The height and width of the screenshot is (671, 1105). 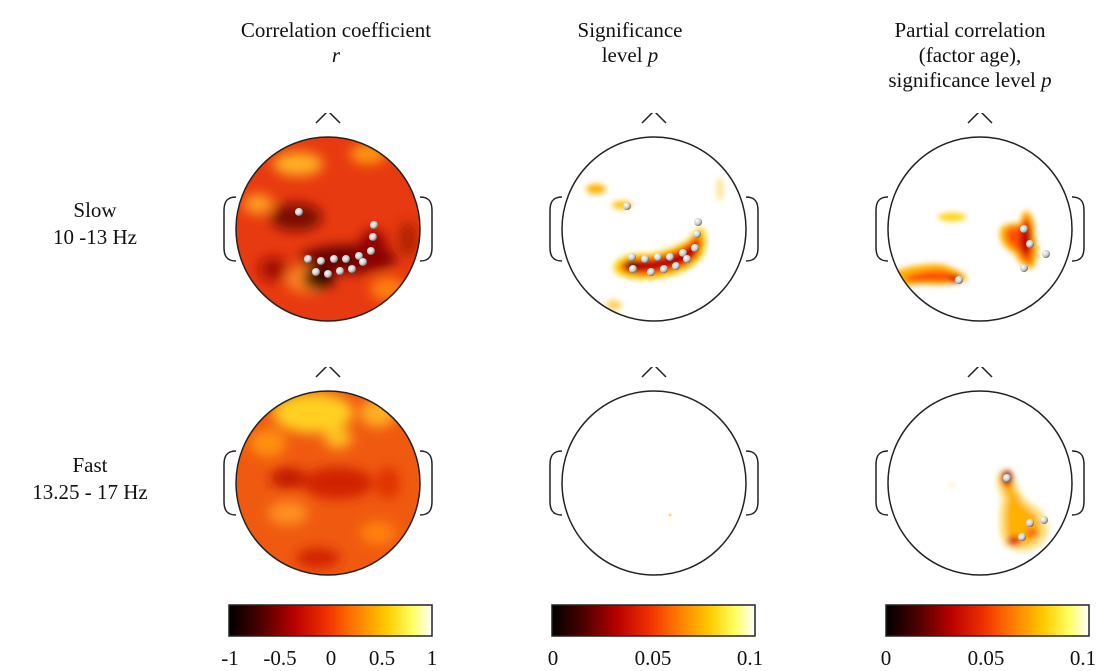 I want to click on colorbar-significance-tick: 0.05, so click(x=653, y=658).